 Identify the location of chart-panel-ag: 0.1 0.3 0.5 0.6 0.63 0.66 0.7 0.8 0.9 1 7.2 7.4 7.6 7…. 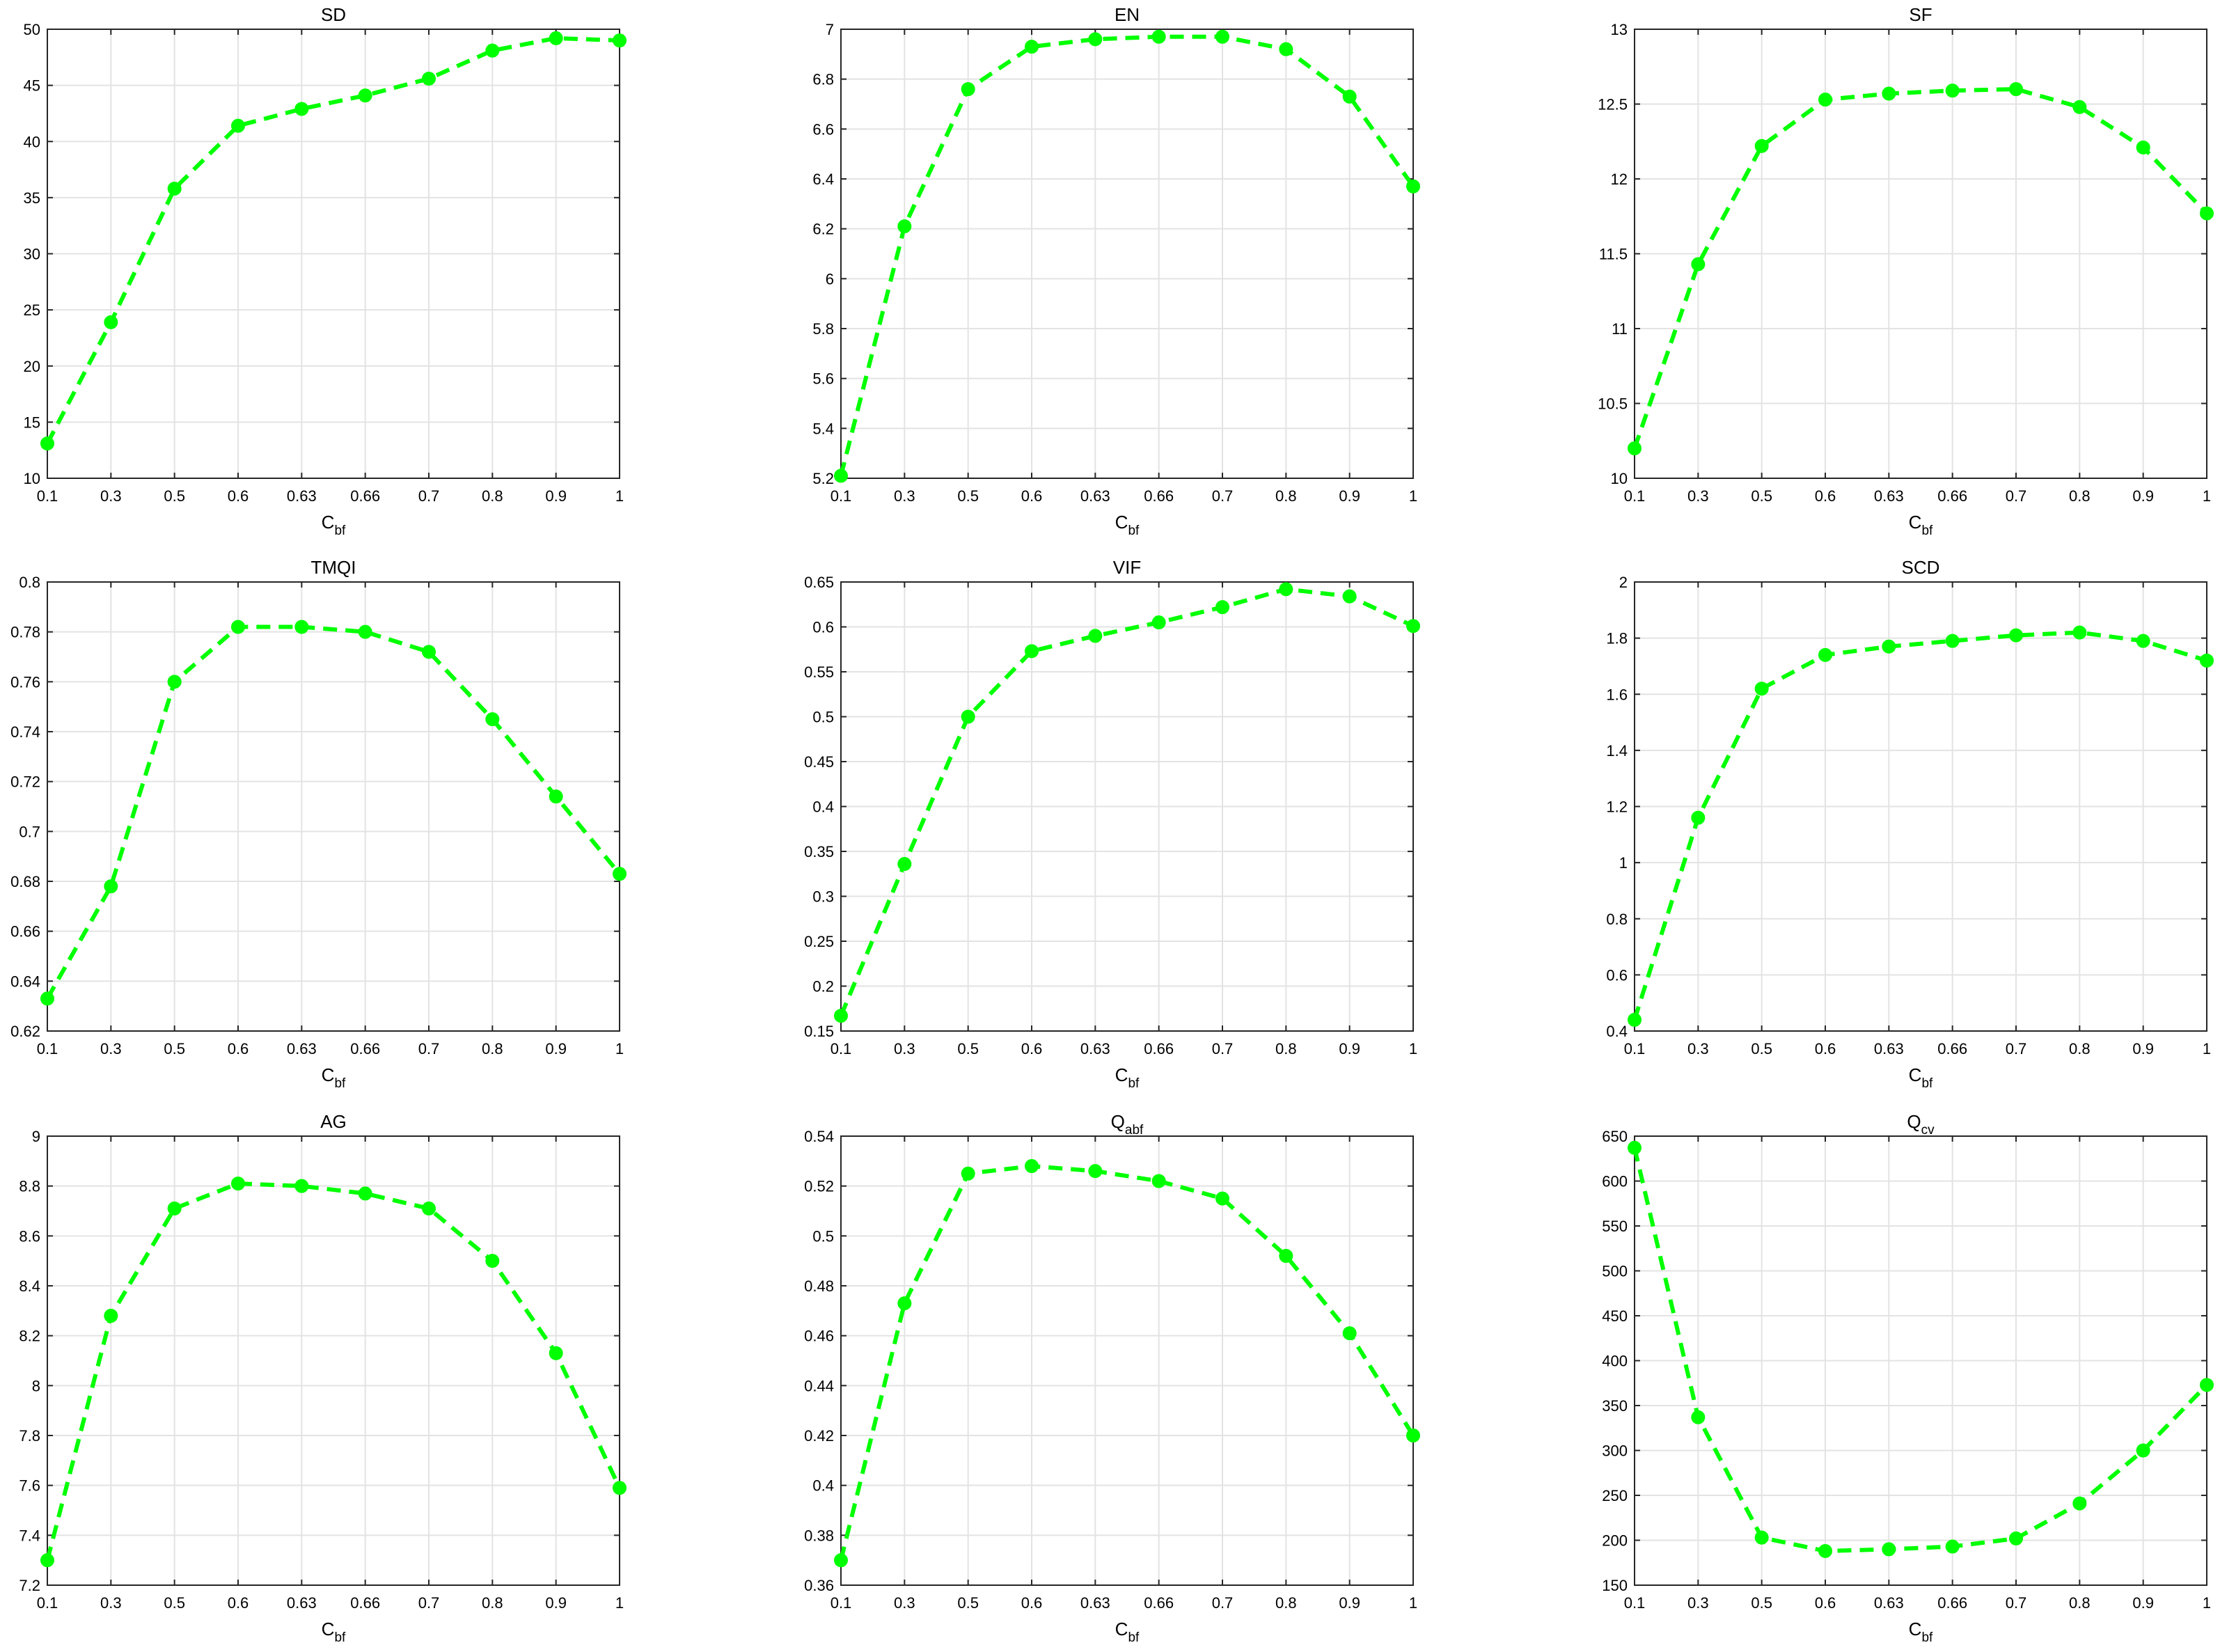
(323, 1378).